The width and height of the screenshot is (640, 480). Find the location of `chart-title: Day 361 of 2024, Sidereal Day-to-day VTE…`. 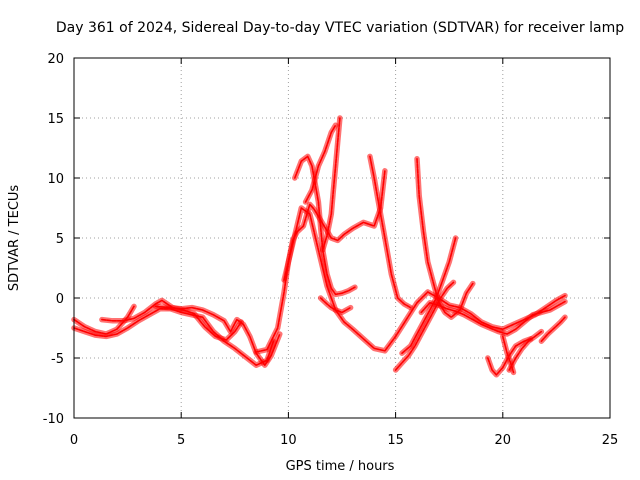

chart-title: Day 361 of 2024, Sidereal Day-to-day VTE… is located at coordinates (340, 28).